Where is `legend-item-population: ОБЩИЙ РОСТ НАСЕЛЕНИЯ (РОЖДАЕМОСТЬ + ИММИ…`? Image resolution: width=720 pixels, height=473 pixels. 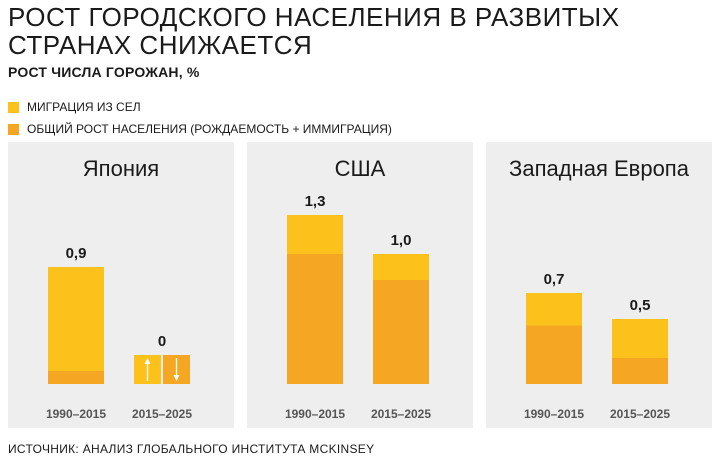 legend-item-population: ОБЩИЙ РОСТ НАСЕЛЕНИЯ (РОЖДАЕМОСТЬ + ИММИ… is located at coordinates (200, 129).